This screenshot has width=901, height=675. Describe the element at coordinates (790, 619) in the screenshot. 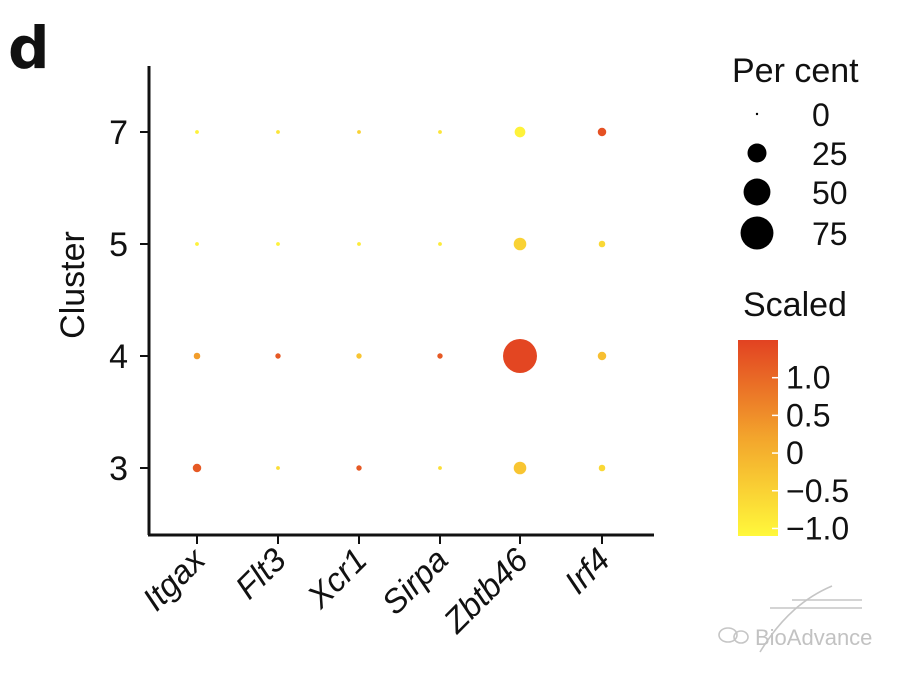

I see `watermark-logo-icon` at that location.